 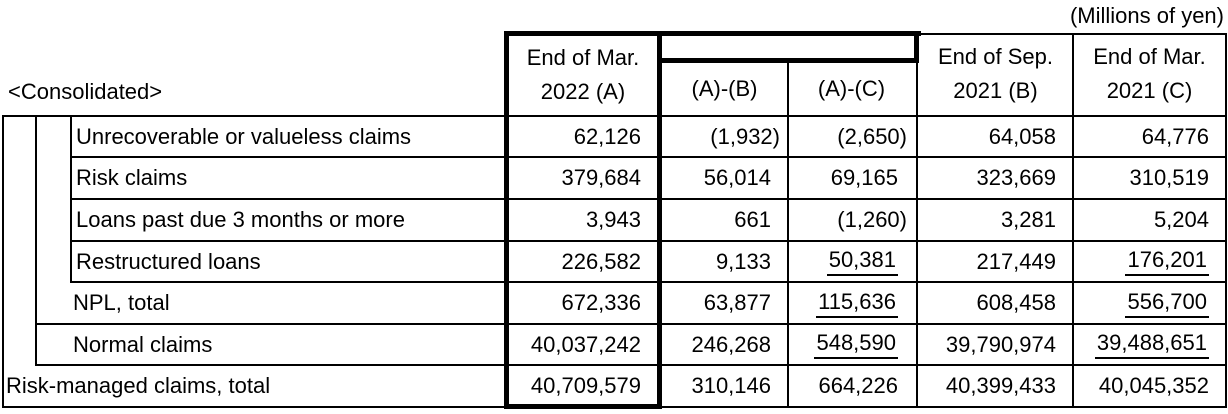 What do you see at coordinates (601, 261) in the screenshot?
I see `value-cell: 226,582` at bounding box center [601, 261].